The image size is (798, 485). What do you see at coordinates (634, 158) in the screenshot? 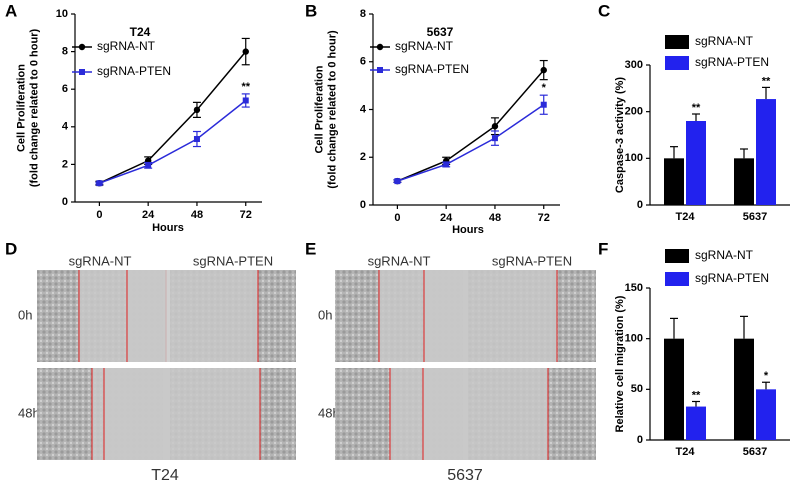
I see `y-tick-label: 100` at bounding box center [634, 158].